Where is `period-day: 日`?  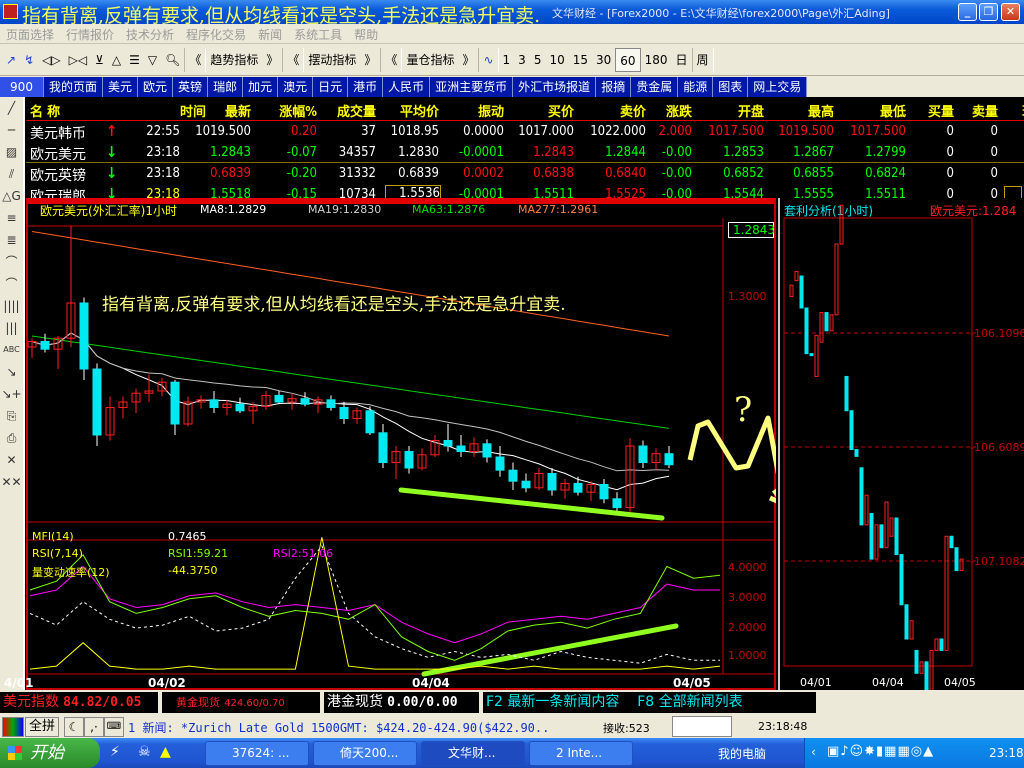
period-day: 日 is located at coordinates (681, 59).